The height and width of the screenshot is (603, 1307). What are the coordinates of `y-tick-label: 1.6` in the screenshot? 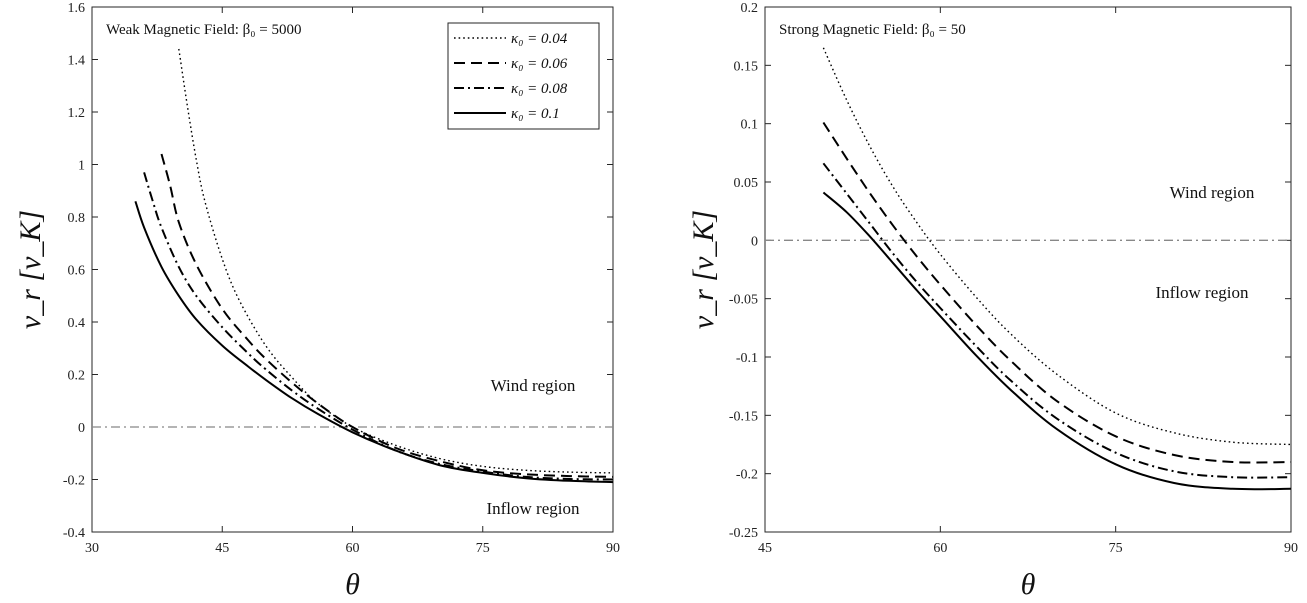 It's located at (77, 8).